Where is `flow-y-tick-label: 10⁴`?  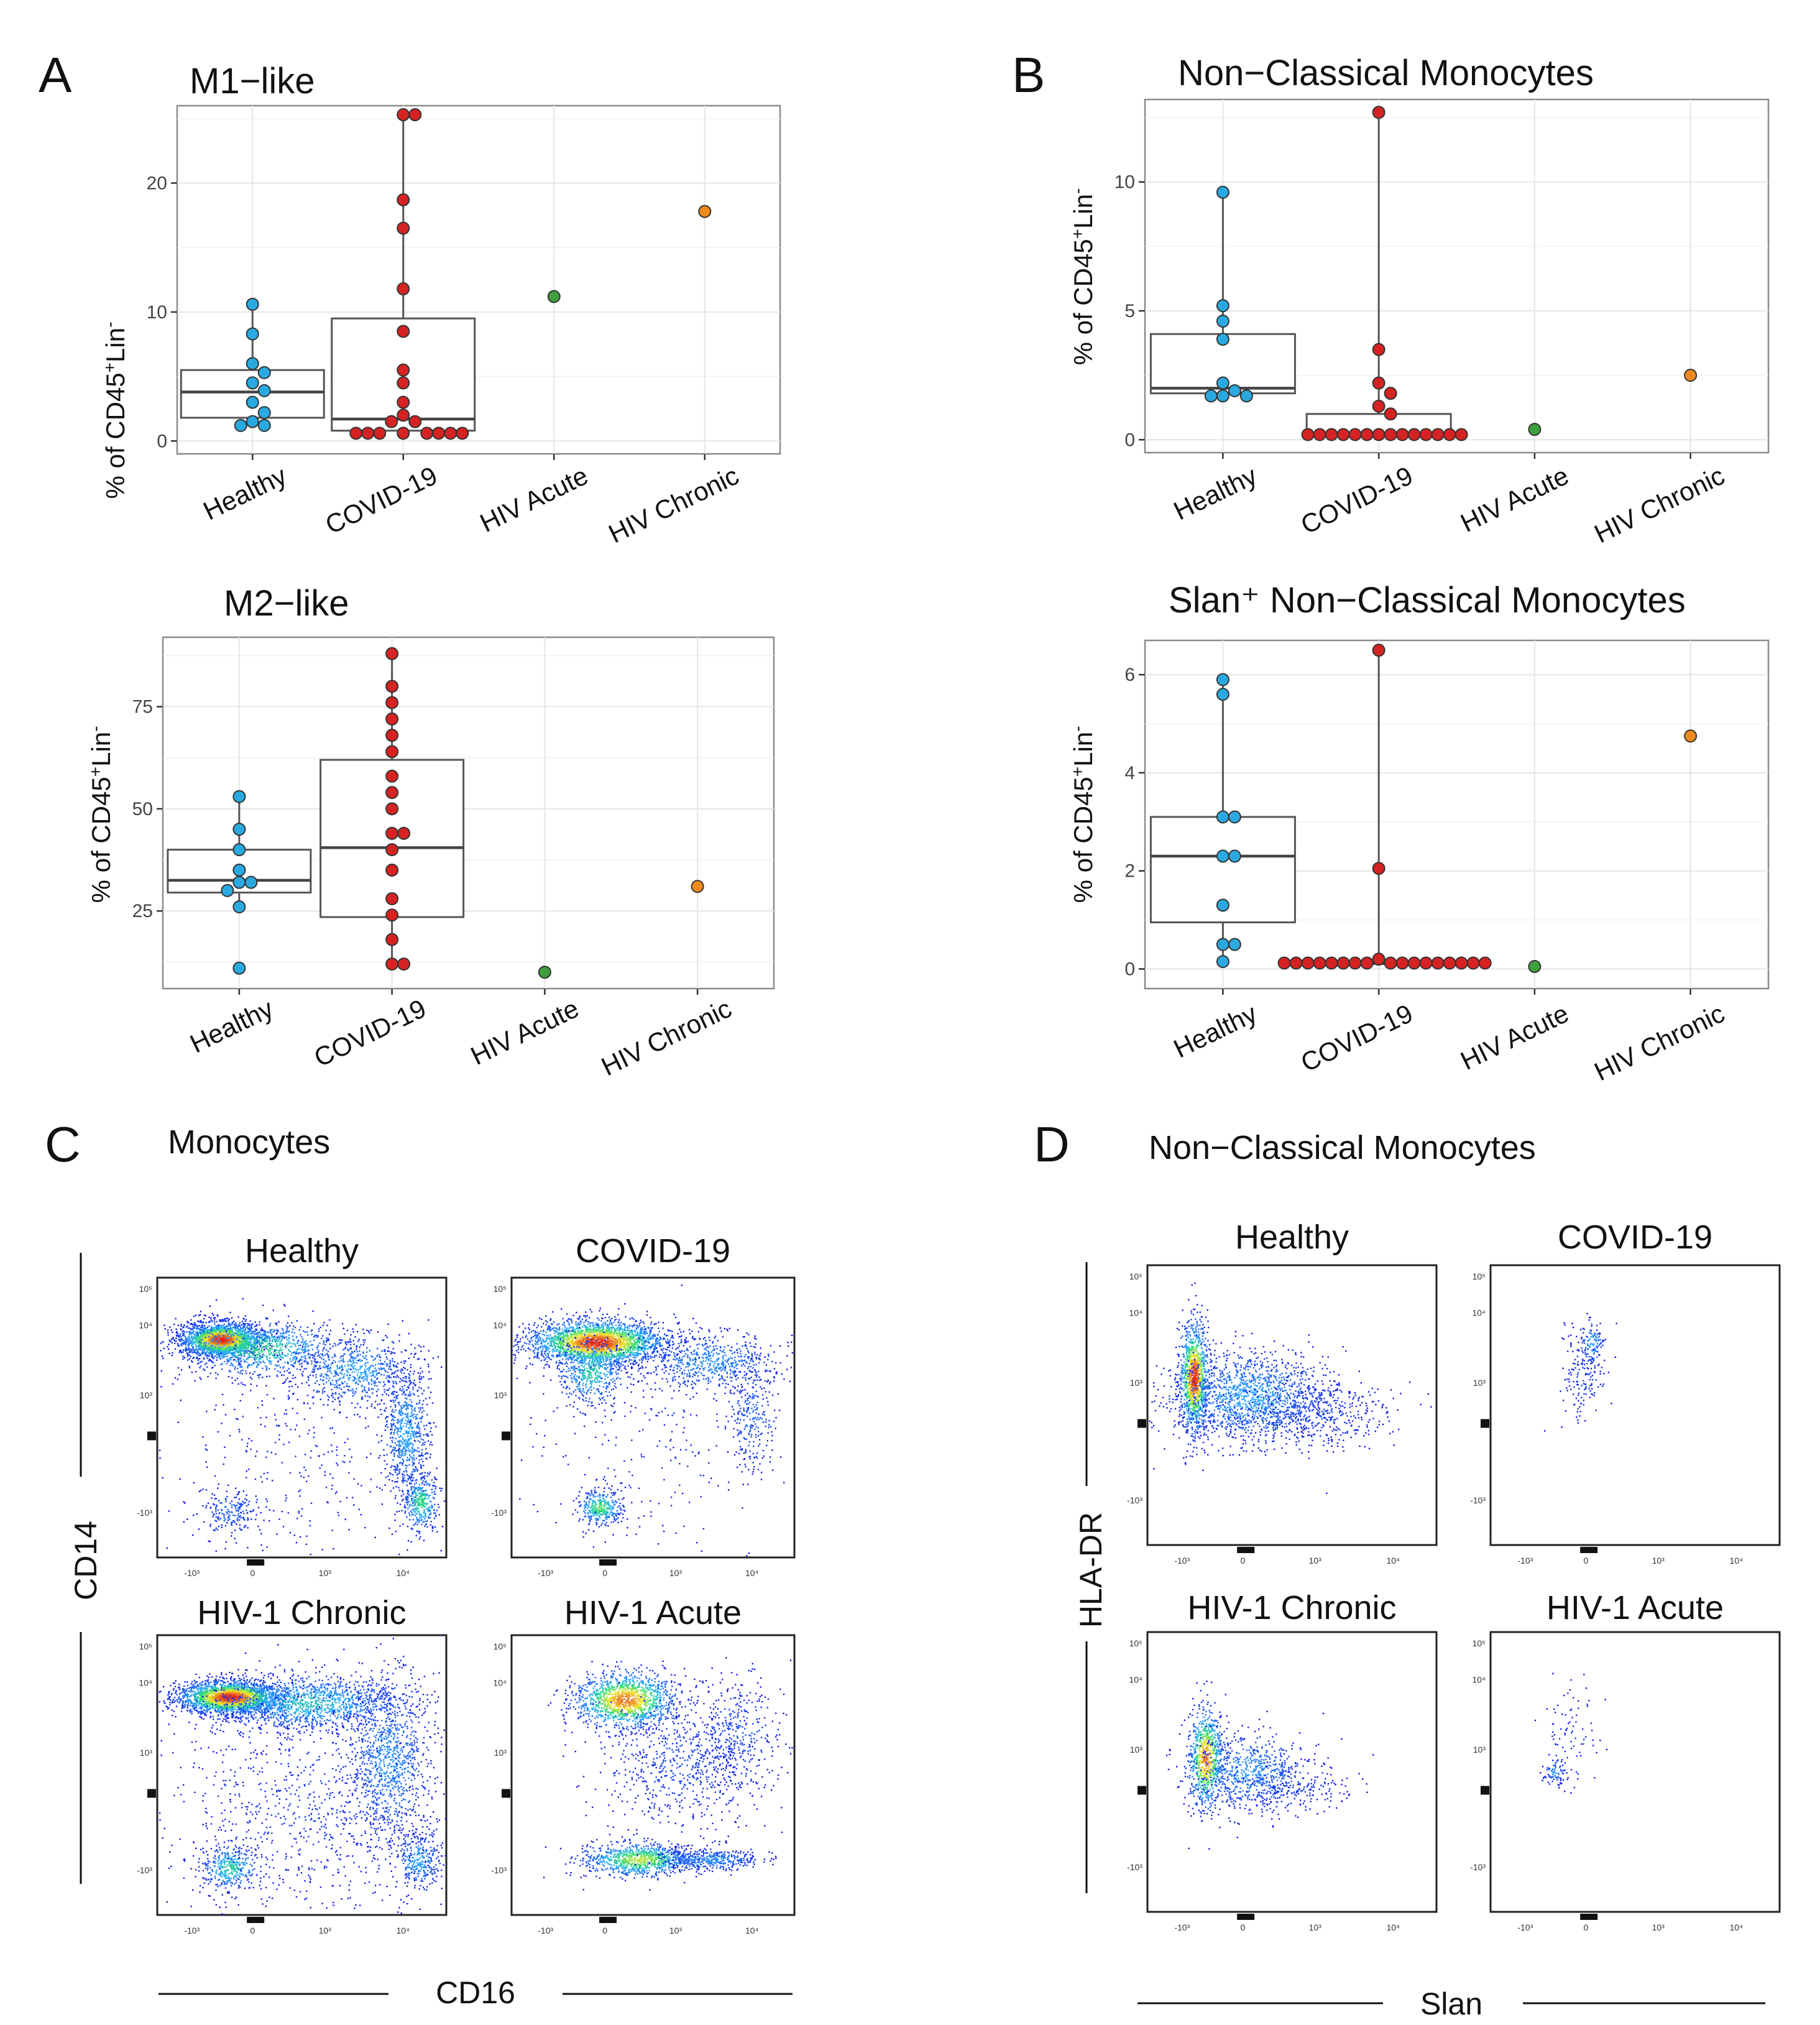 flow-y-tick-label: 10⁴ is located at coordinates (145, 1326).